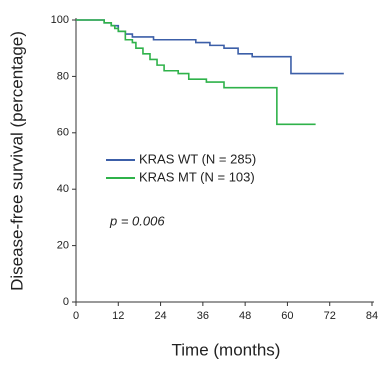  I want to click on survival-curve, so click(210, 47).